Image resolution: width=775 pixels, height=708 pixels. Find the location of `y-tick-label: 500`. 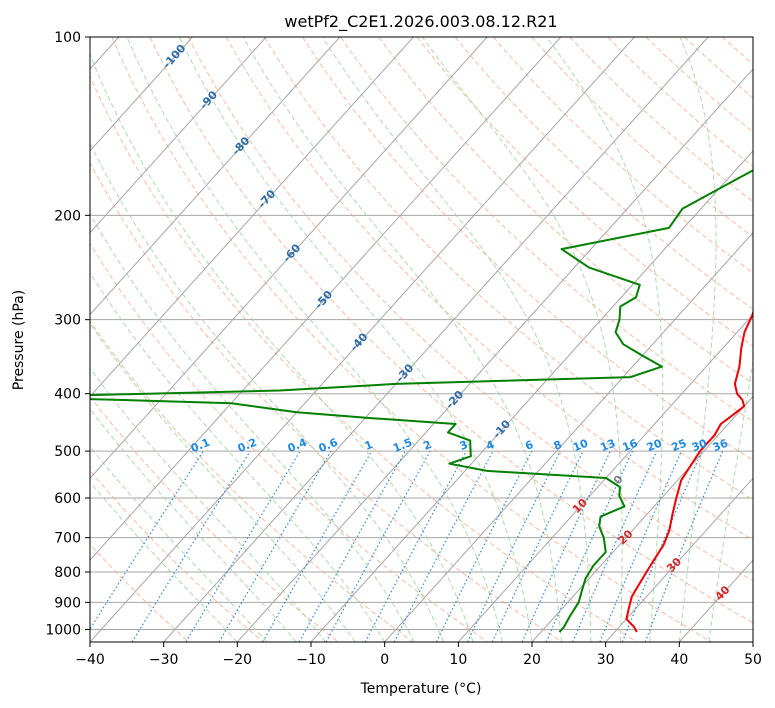

y-tick-label: 500 is located at coordinates (67, 452).